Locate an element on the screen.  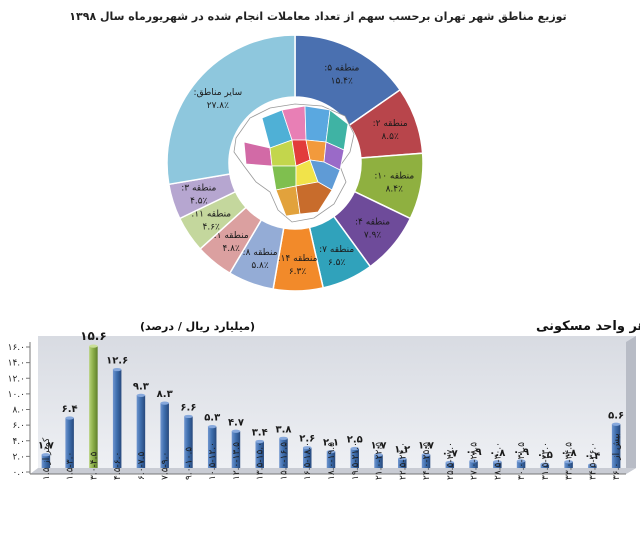
bar-value-label: ۸.۳ is located at coordinates (165, 394).